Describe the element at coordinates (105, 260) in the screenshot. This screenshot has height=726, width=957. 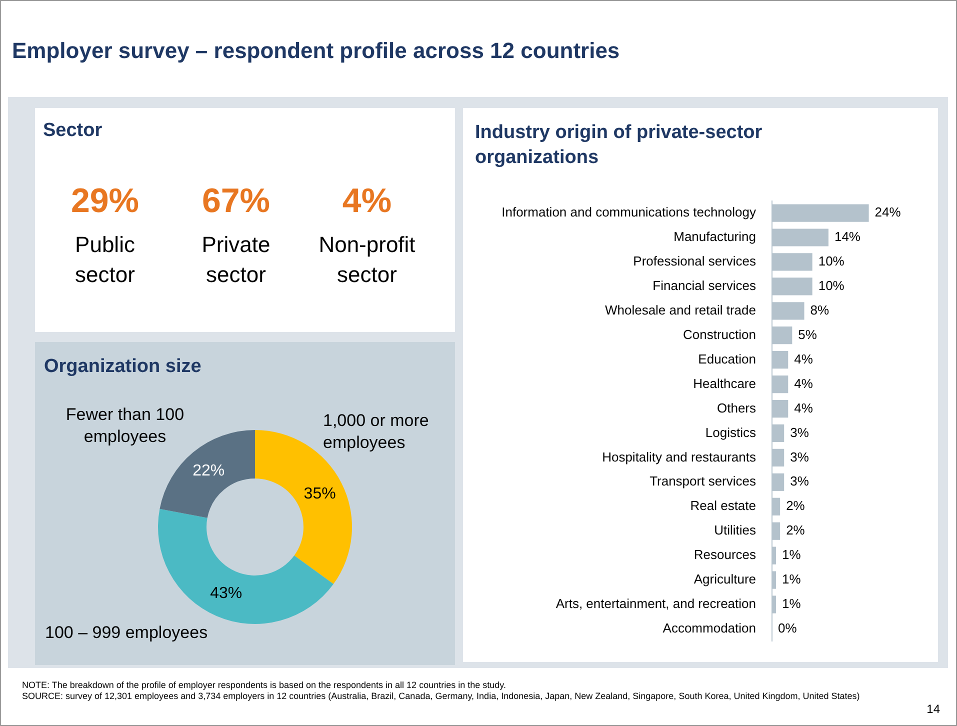
I see `category-label: Public sector` at that location.